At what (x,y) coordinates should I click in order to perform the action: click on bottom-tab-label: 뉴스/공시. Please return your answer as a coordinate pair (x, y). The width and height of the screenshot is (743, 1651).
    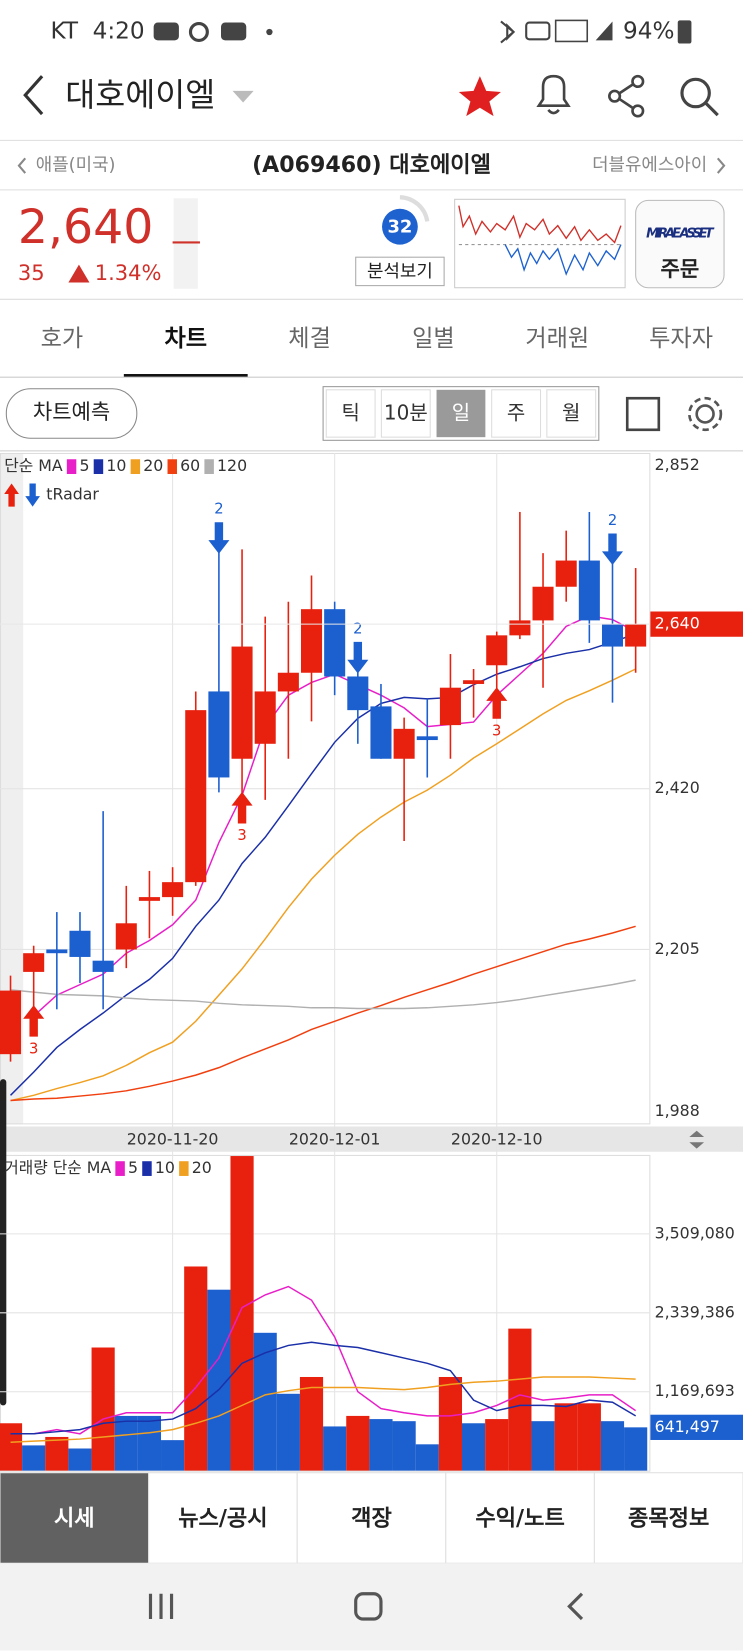
    Looking at the image, I should click on (222, 1519).